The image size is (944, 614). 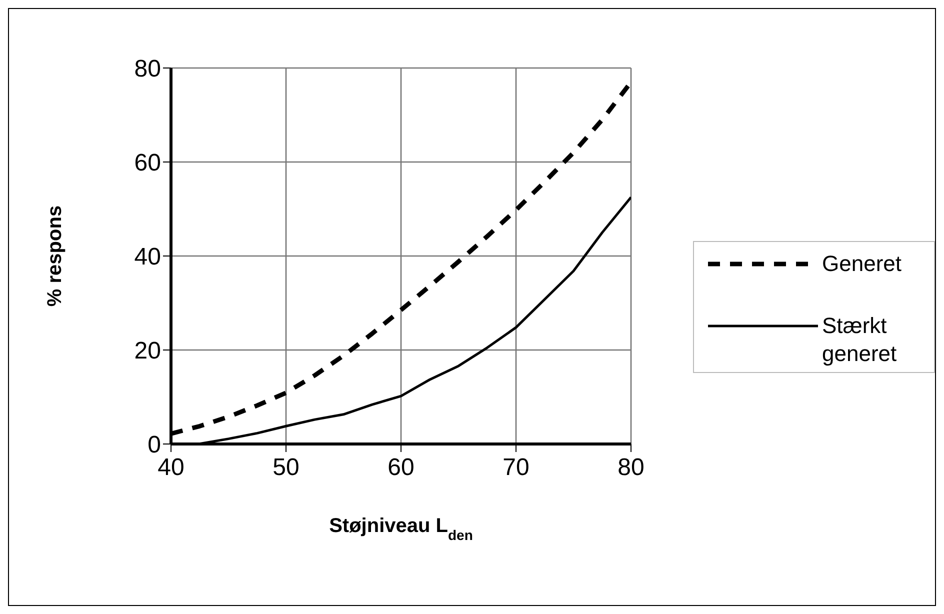 I want to click on x-tick-label: 60, so click(x=401, y=468).